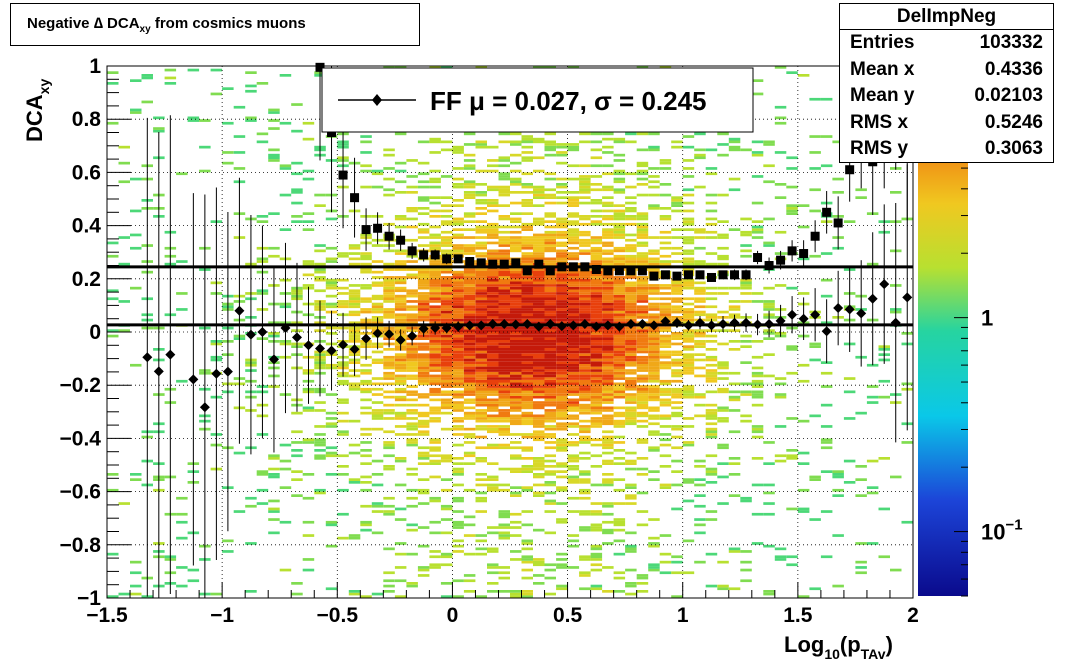  I want to click on y-tick-label: 1, so click(95, 66).